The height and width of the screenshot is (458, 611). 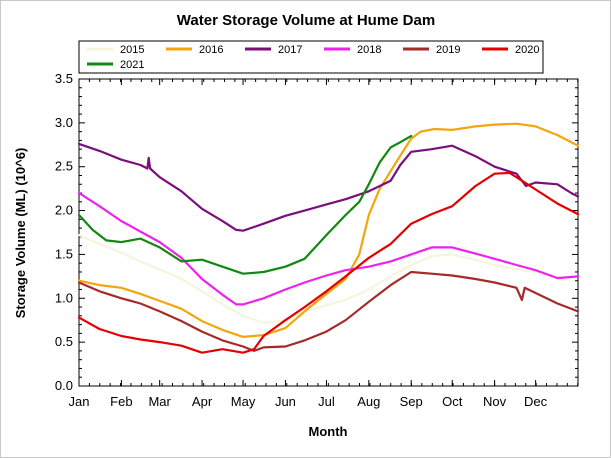 I want to click on x-tick-label: Nov, so click(x=495, y=401).